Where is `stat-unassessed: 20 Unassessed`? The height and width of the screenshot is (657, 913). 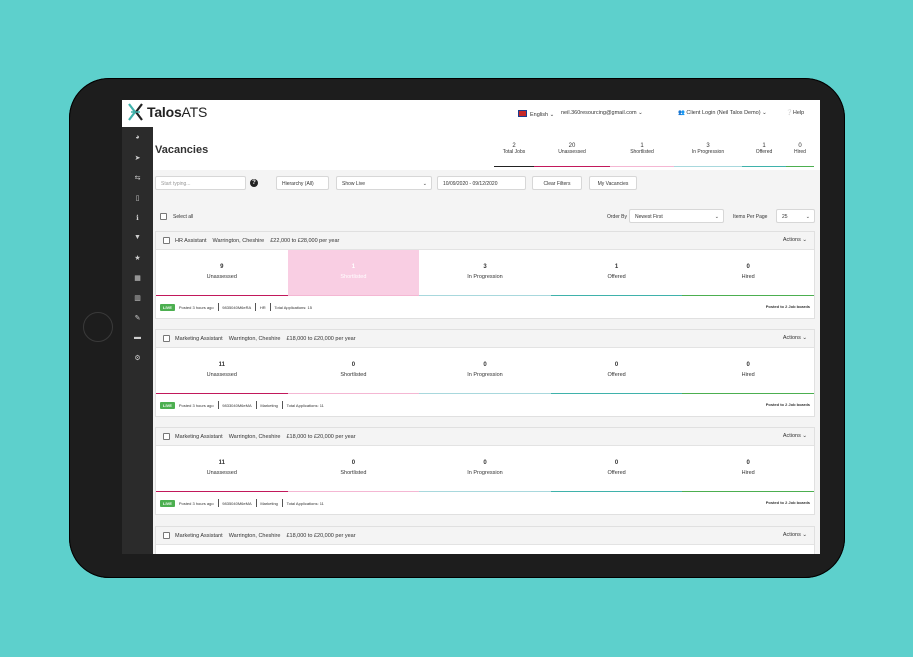
stat-unassessed: 20 Unassessed is located at coordinates (572, 155).